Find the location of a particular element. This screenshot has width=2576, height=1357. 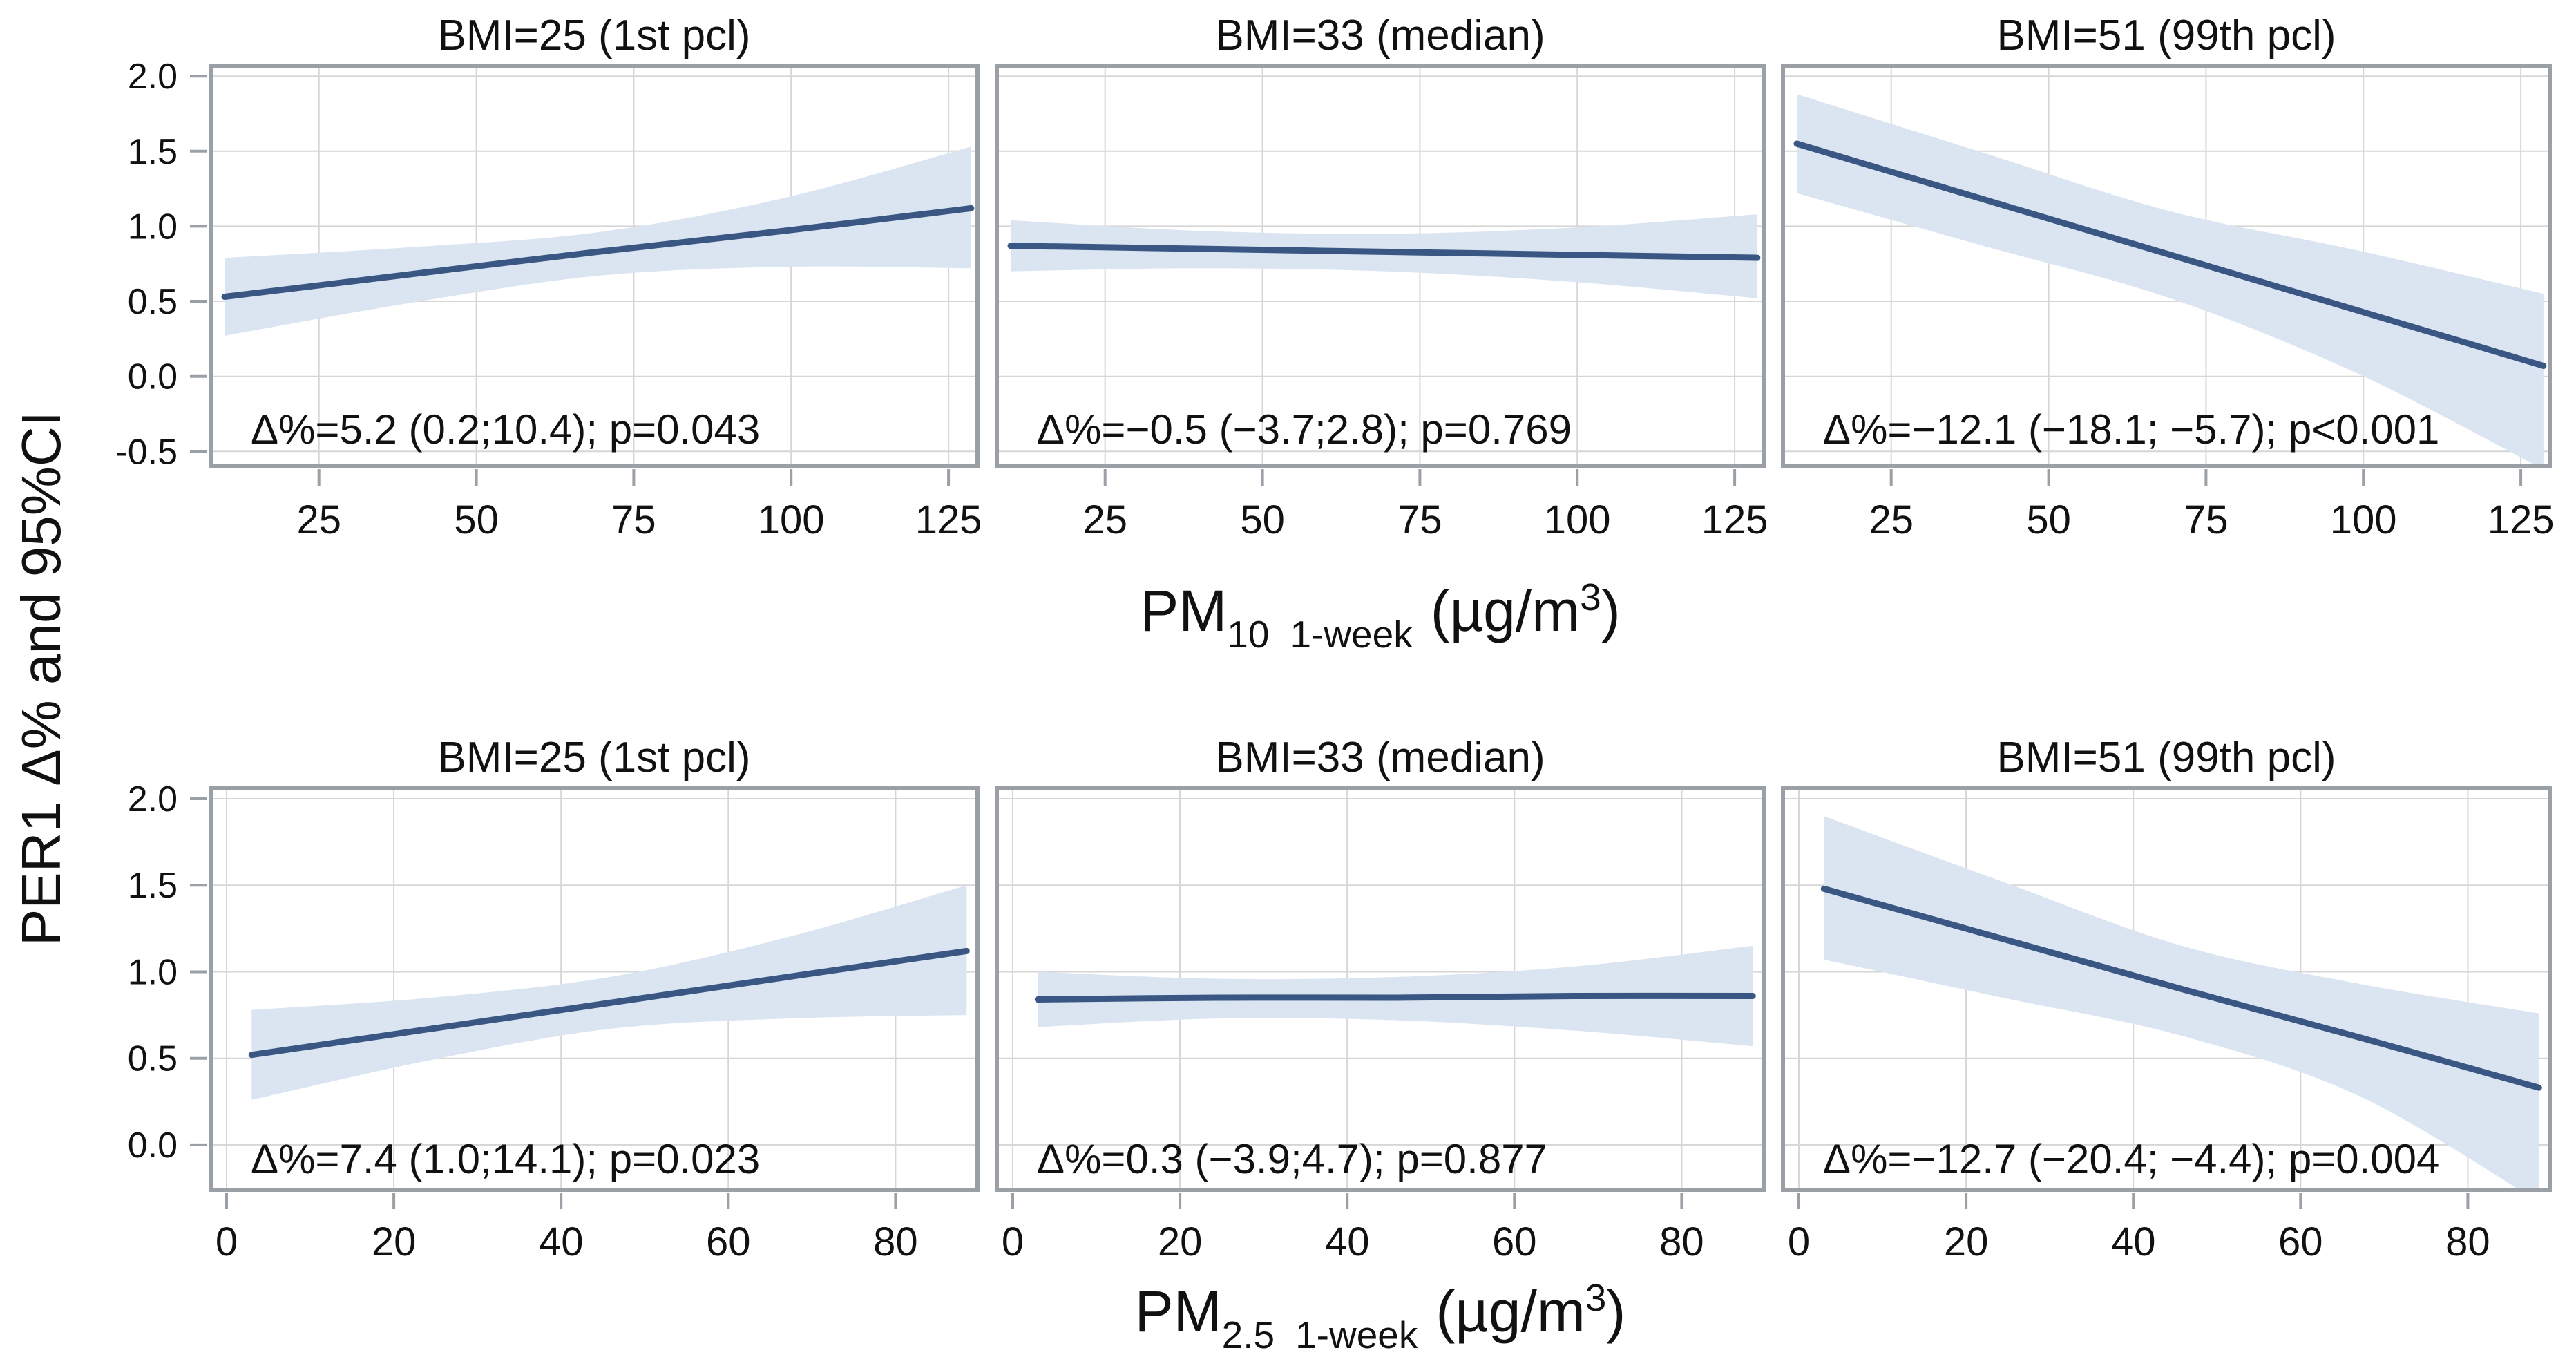

y-axis-ticks: 2.0 1.5 1.0 0.5 0.0 -0.5 is located at coordinates (161, 264).